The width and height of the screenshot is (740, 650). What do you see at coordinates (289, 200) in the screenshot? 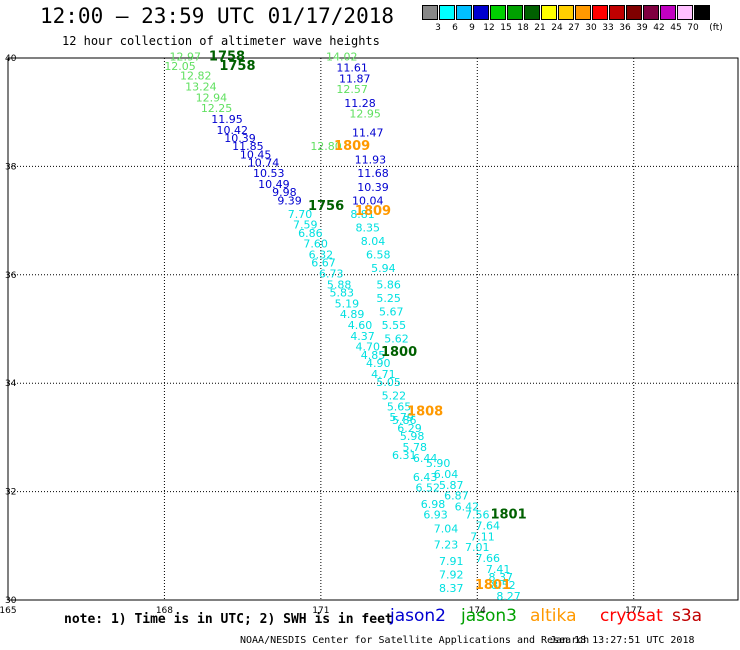
I see `wave-height-label: 9.39` at bounding box center [289, 200].